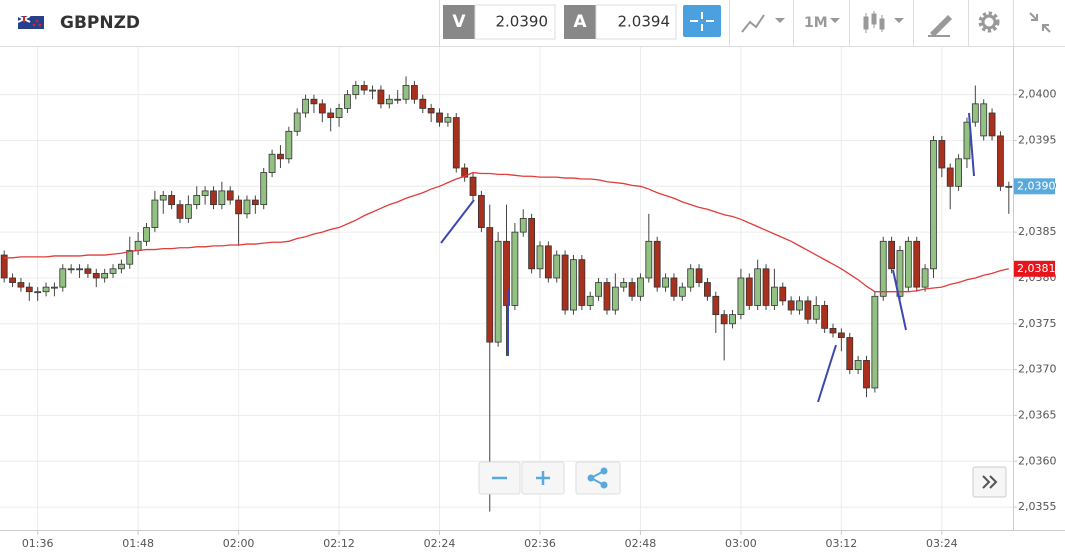 The image size is (1065, 560). I want to click on share-button, so click(598, 478).